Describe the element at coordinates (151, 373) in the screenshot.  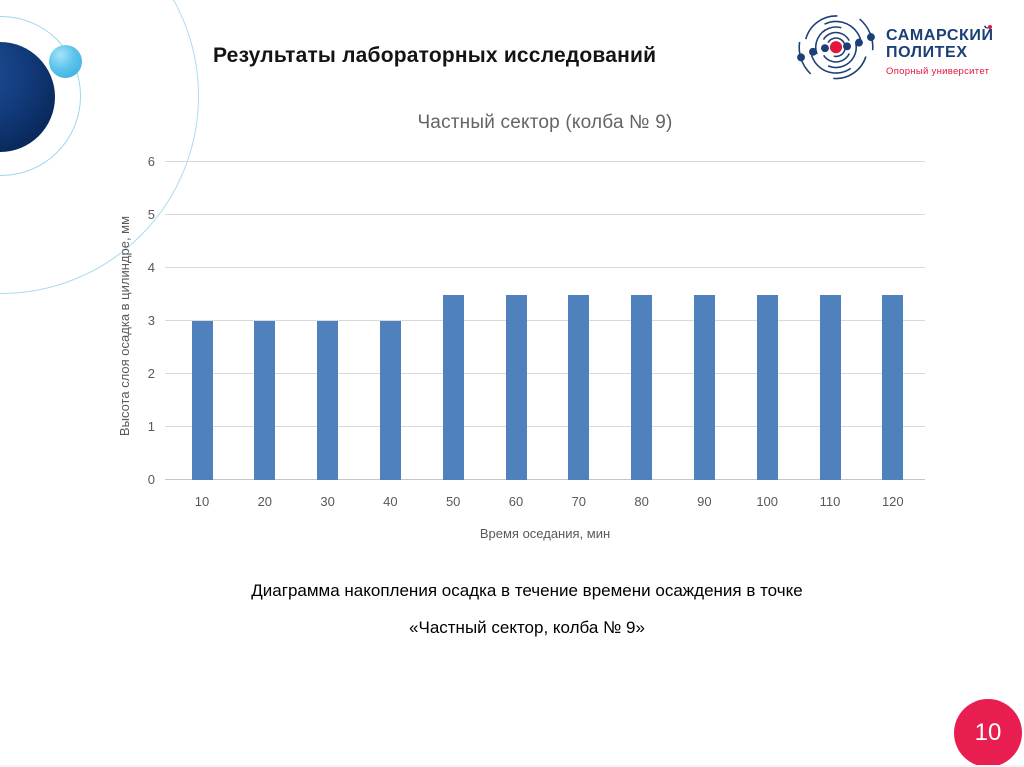
I see `y-tick-label-2: 2` at that location.